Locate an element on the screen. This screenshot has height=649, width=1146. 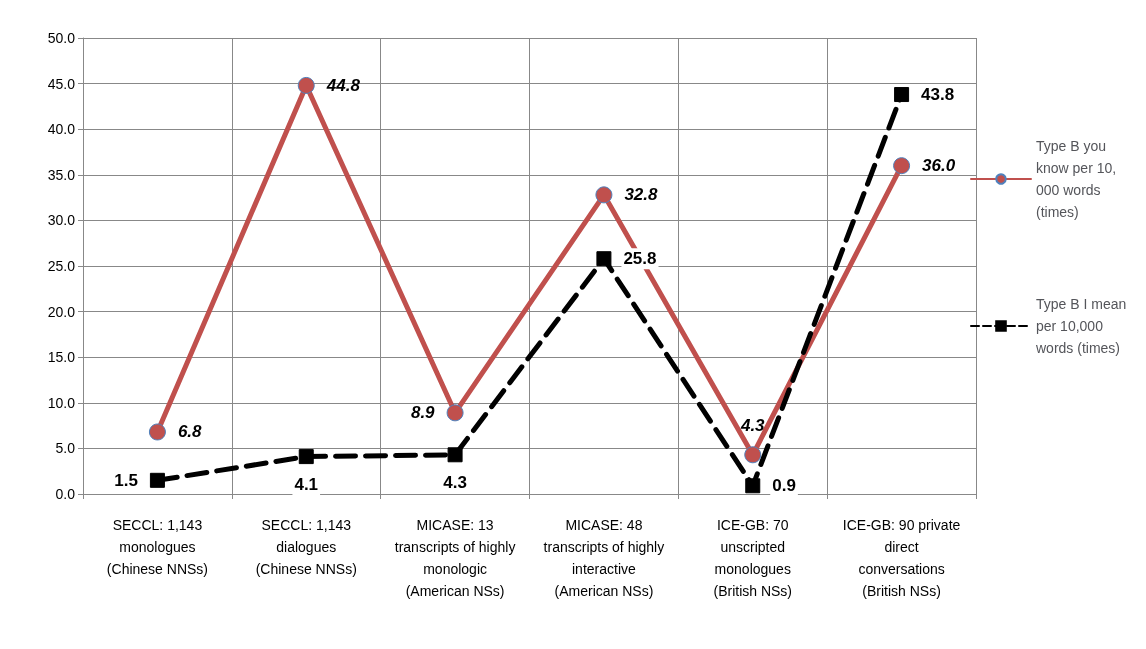
x-tick-label: MICASE: 48 transcripts of highly interactive (American NSs) is located at coordinates (604, 558).